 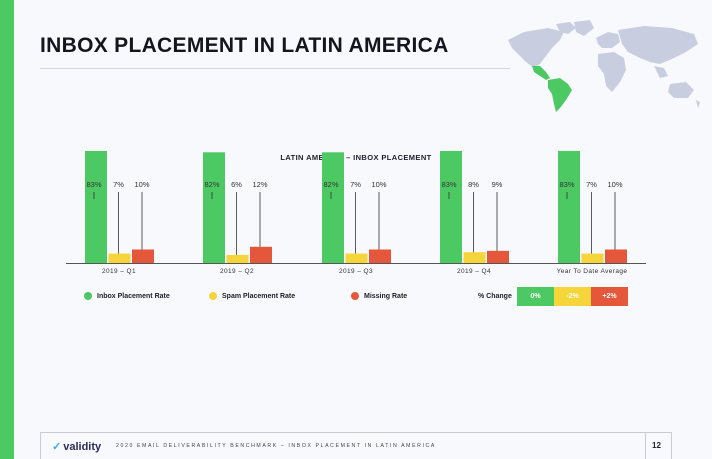 What do you see at coordinates (119, 271) in the screenshot?
I see `category-label-0: 2019 – Q1` at bounding box center [119, 271].